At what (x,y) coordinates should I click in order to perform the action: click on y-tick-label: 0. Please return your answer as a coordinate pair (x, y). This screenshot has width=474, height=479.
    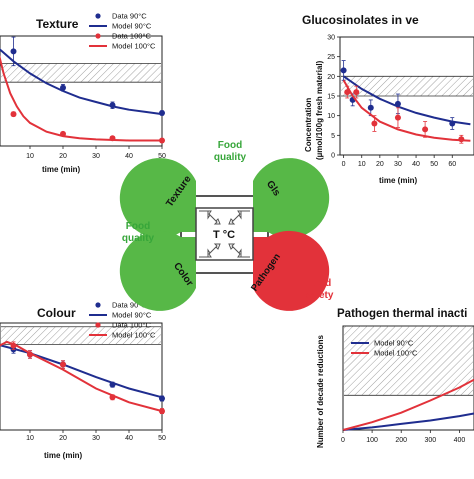
    Looking at the image, I should click on (333, 156).